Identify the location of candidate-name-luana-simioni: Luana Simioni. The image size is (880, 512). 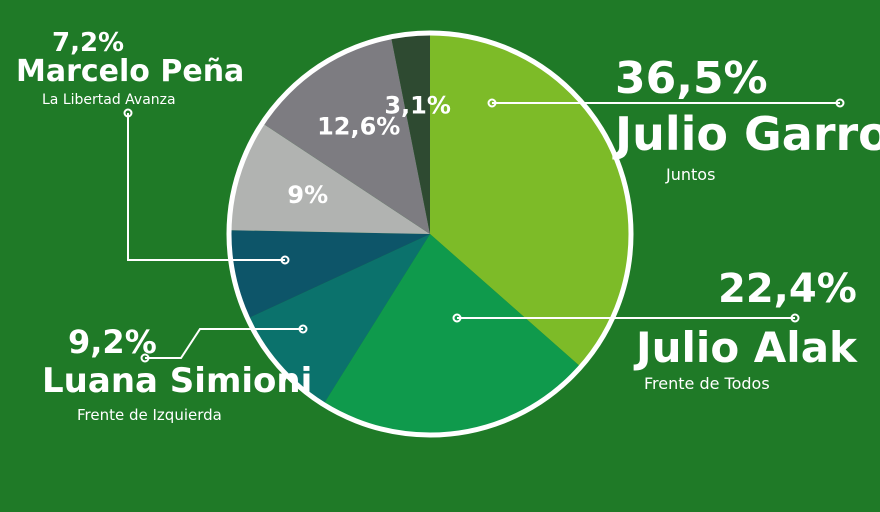
(177, 381).